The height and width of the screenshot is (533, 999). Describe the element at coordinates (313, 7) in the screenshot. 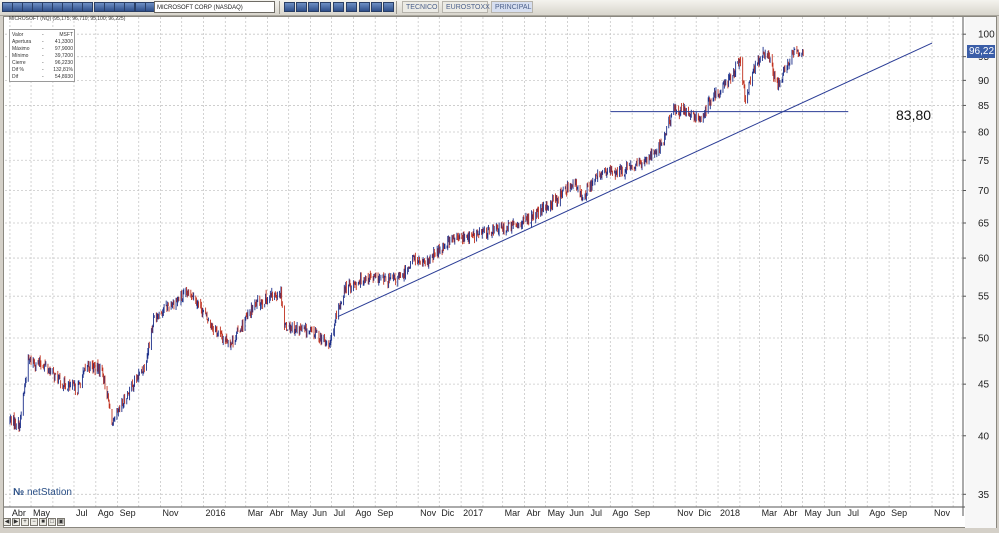

I see `window-tool-2-icon` at that location.